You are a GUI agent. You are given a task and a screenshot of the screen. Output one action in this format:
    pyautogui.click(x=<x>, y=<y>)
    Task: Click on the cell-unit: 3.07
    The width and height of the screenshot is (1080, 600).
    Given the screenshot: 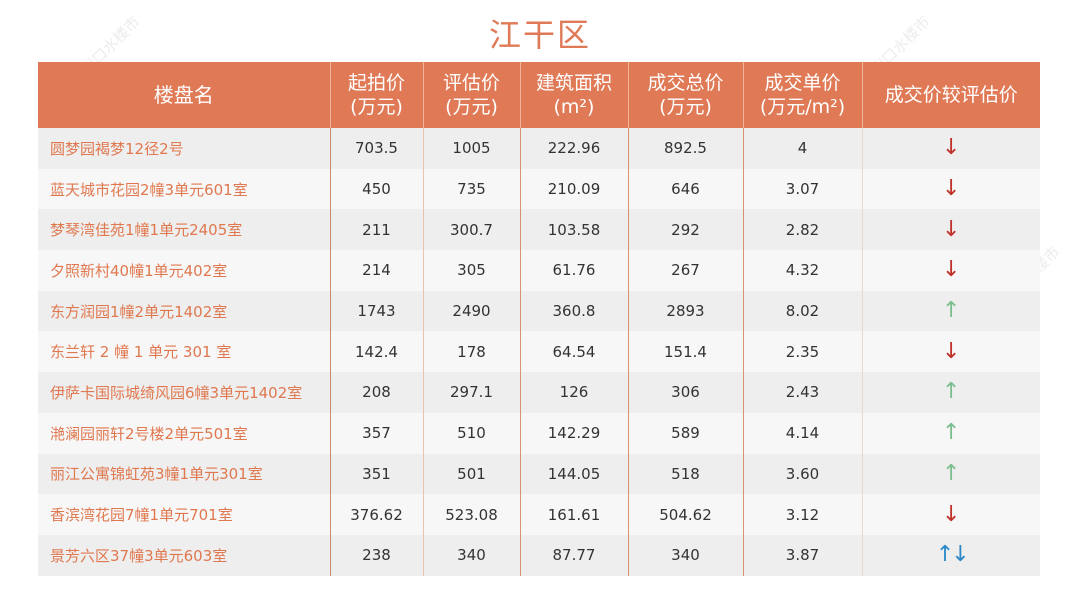 What is the action you would take?
    pyautogui.click(x=802, y=189)
    